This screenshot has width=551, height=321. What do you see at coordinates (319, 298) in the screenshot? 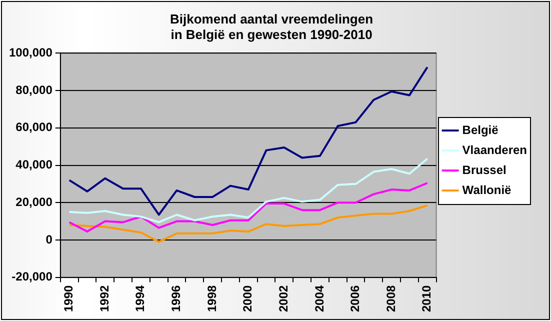
I see `x-tick-label: 2004` at bounding box center [319, 298].